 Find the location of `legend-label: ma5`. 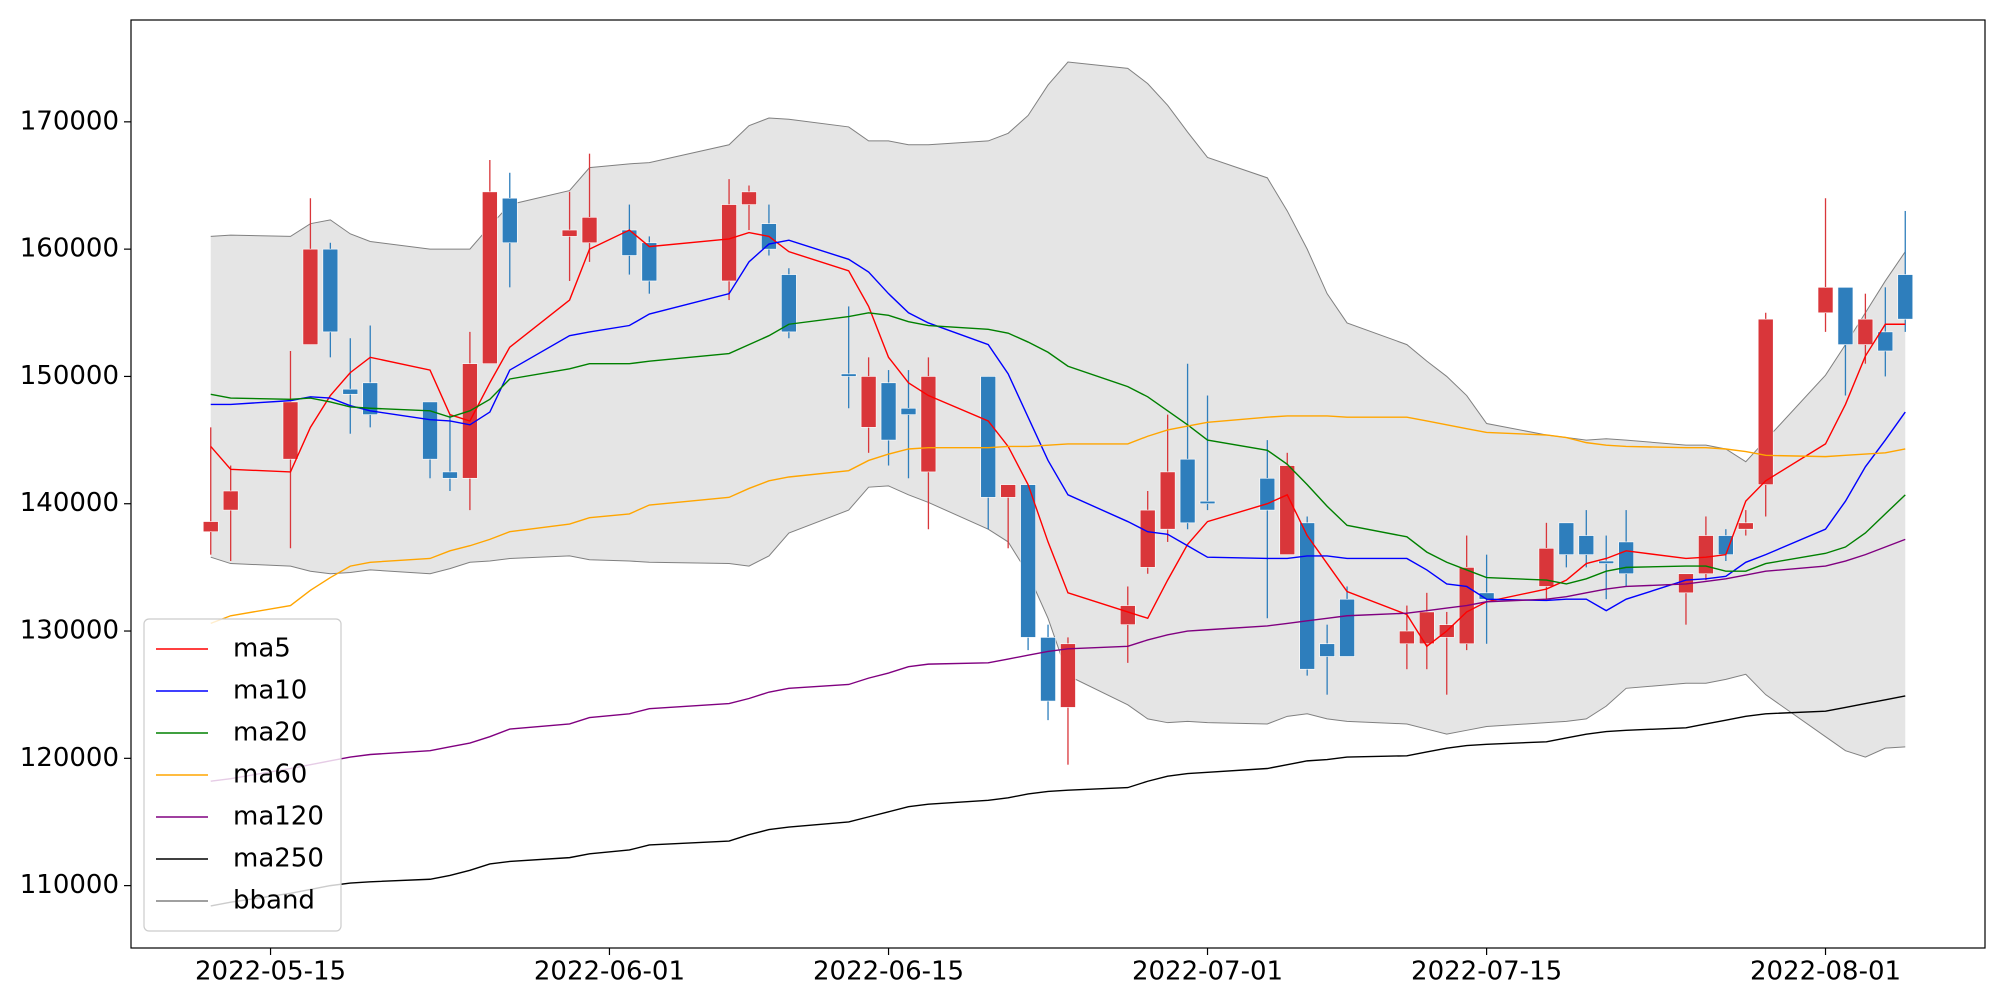

legend-label: ma5 is located at coordinates (262, 649).